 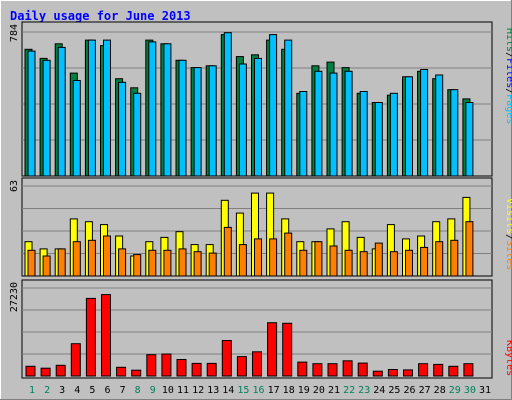 What do you see at coordinates (508, 91) in the screenshot?
I see `legend-sep-2: /` at bounding box center [508, 91].